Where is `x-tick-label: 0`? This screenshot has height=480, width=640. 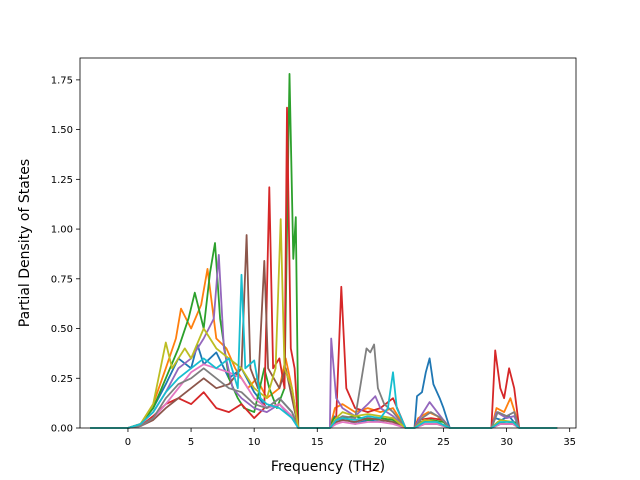
x-tick-label: 0 is located at coordinates (128, 442).